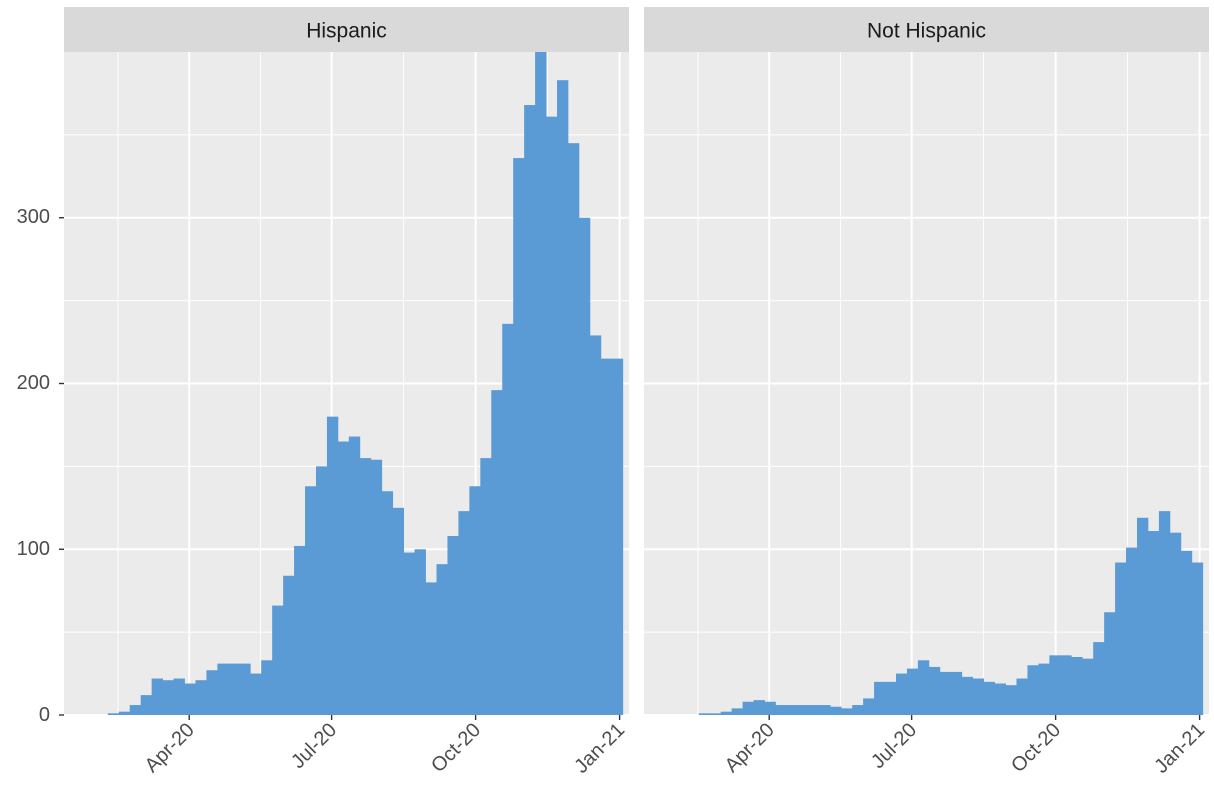 This screenshot has height=790, width=1214. I want to click on panel-strip-title: Not Hispanic, so click(926, 31).